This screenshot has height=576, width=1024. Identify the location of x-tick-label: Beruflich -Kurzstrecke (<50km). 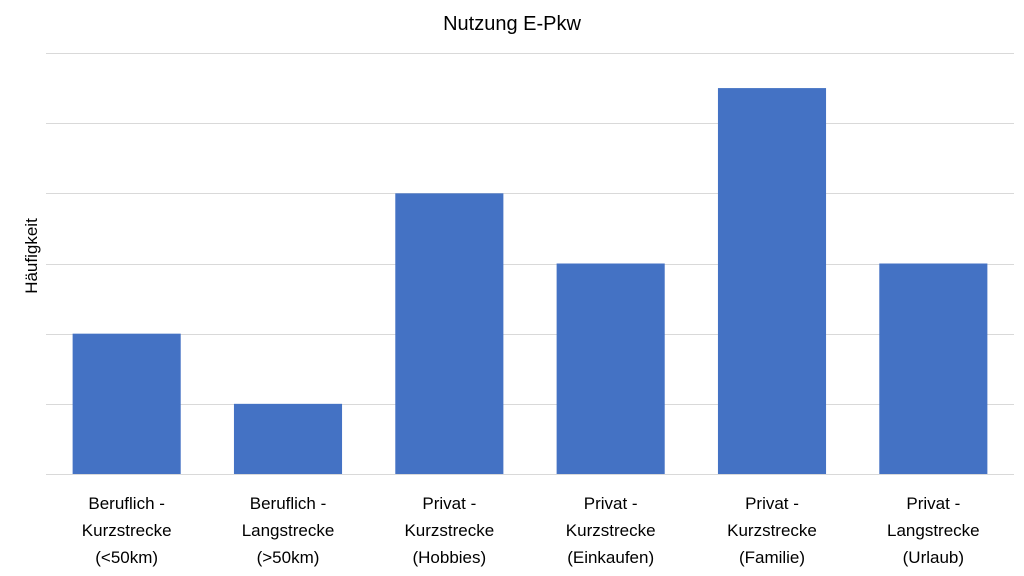
(127, 530).